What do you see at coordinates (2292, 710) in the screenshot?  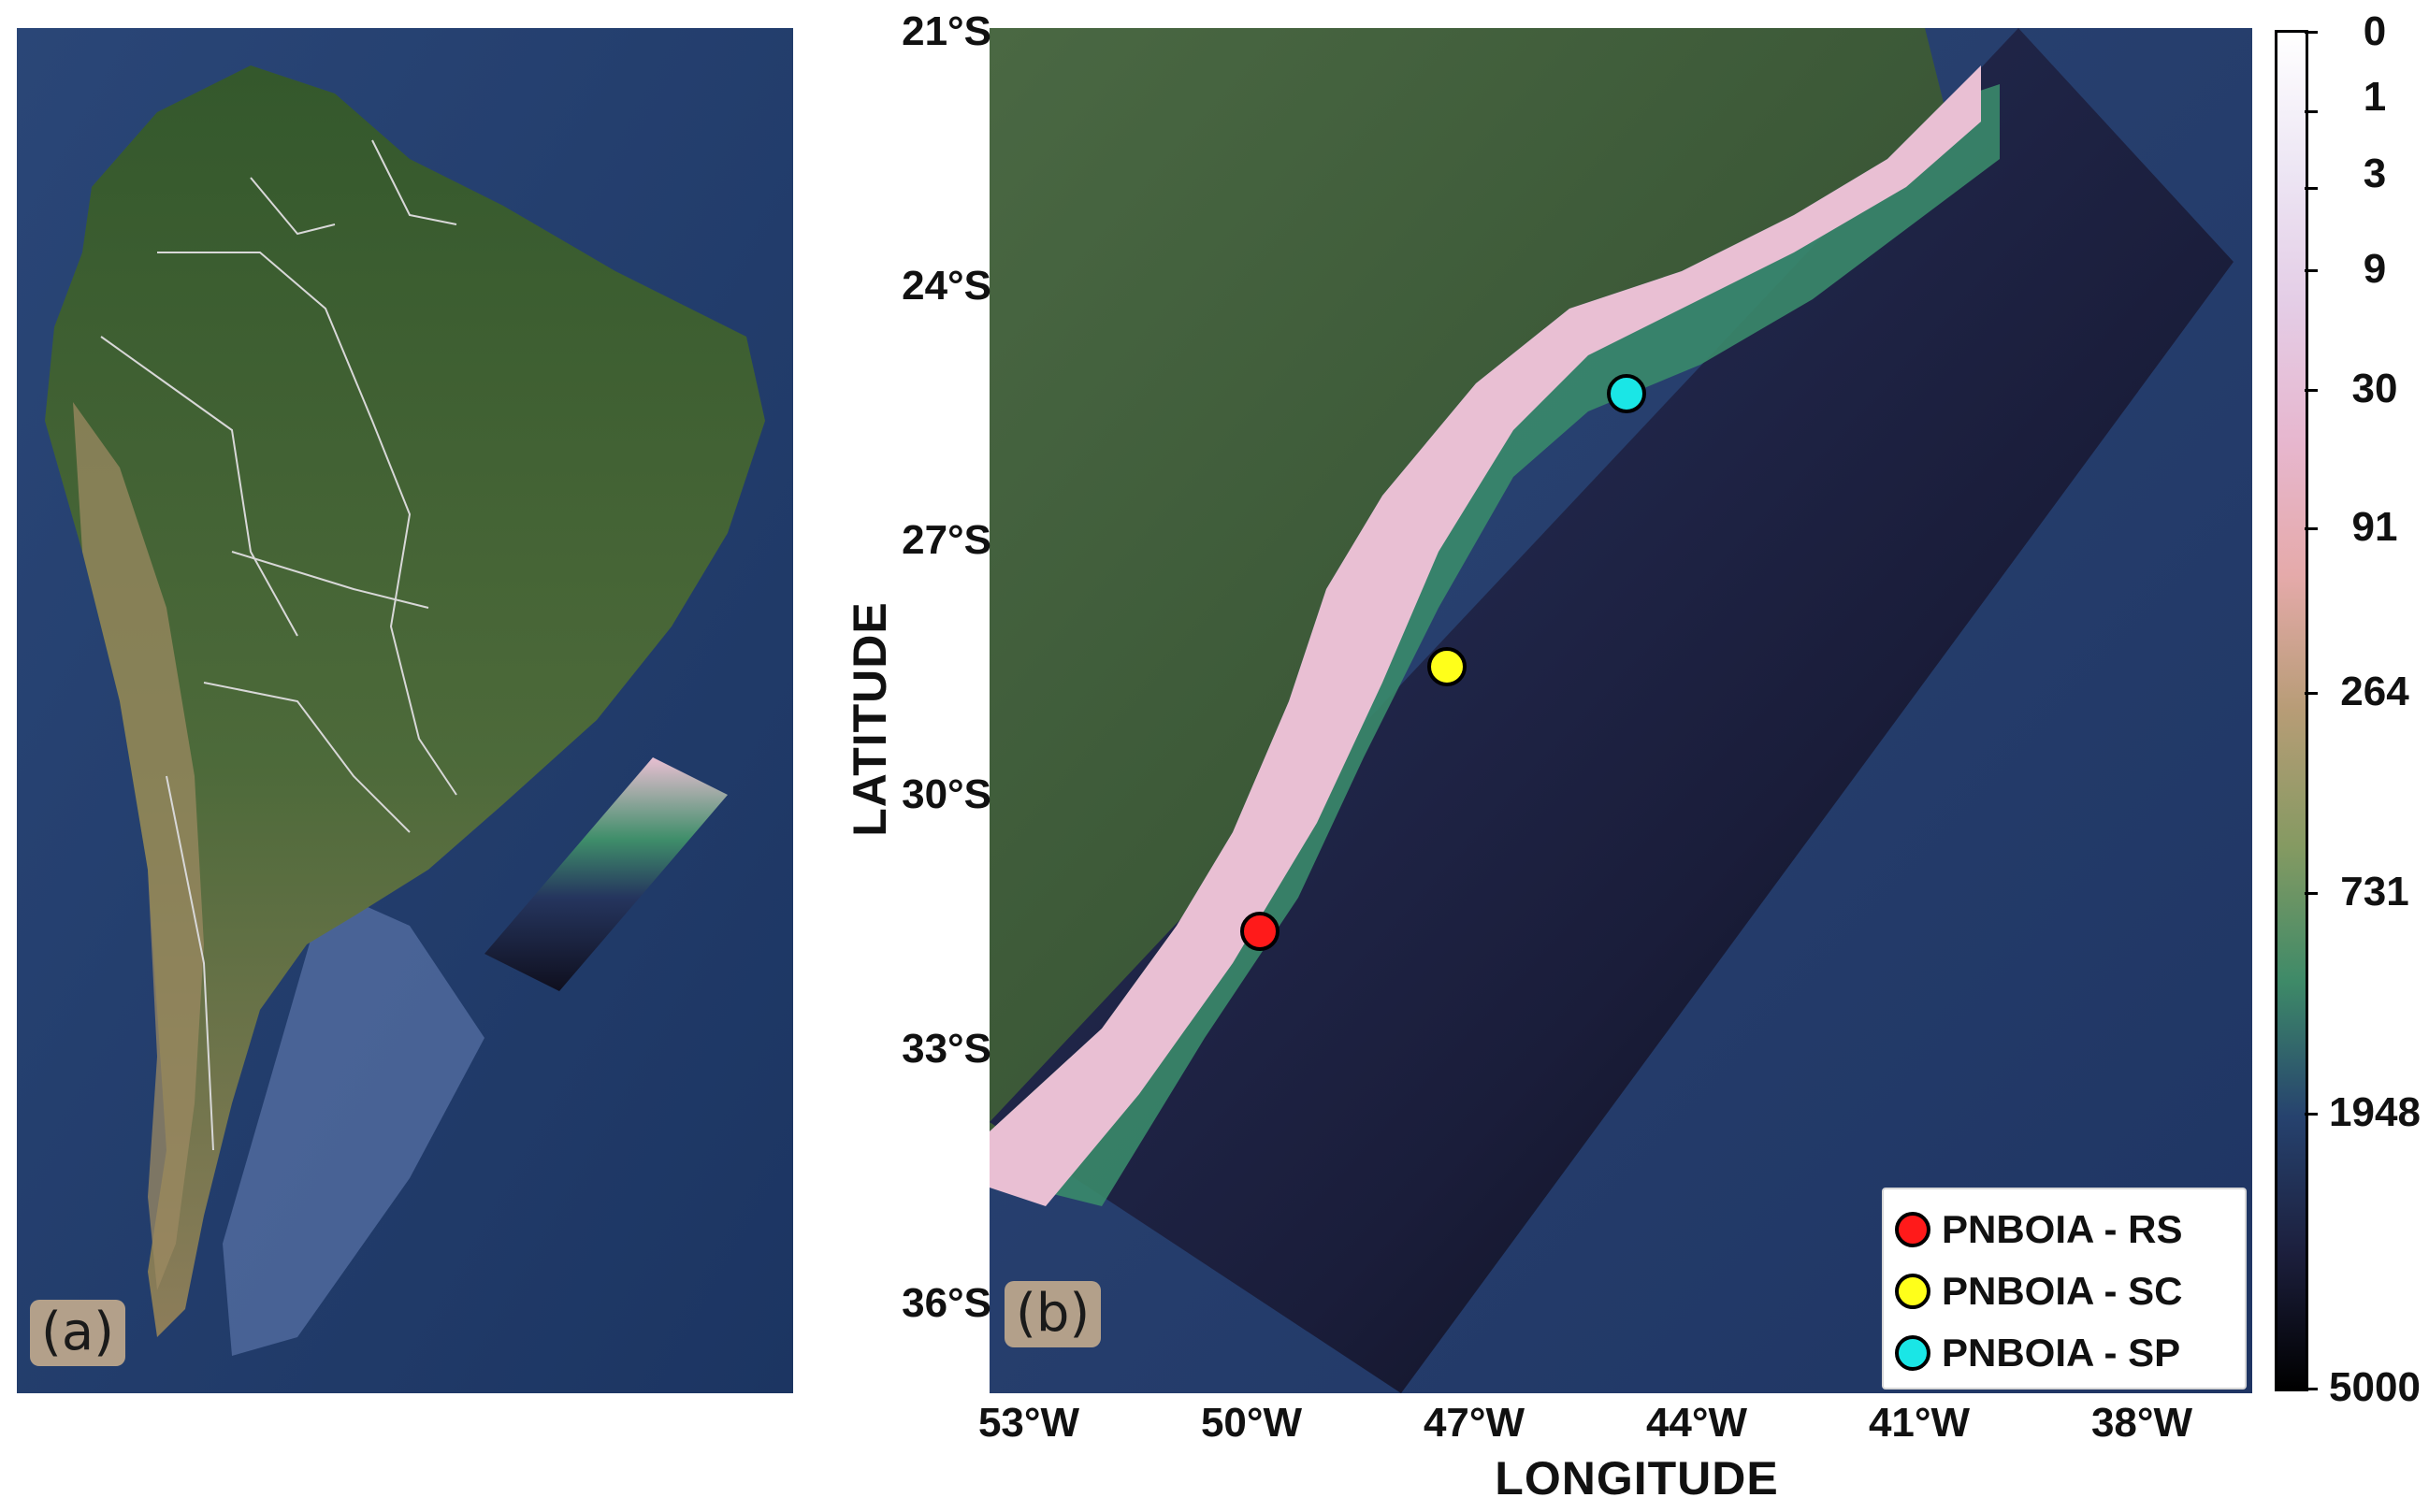 I see `depth-colorbar` at bounding box center [2292, 710].